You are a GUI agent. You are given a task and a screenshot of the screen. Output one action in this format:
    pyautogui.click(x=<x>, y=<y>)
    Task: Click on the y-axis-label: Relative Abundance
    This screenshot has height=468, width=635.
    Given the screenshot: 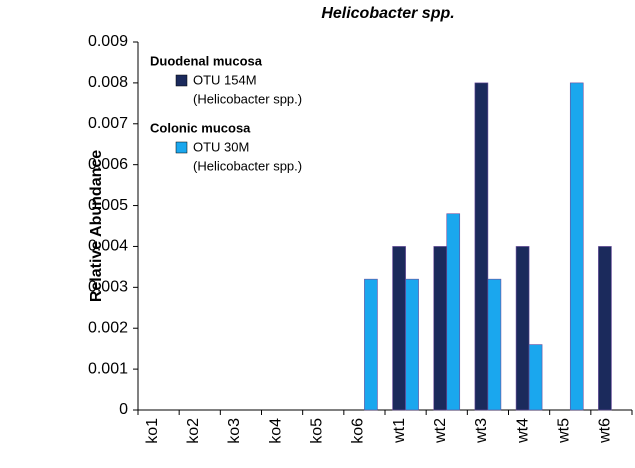 What is the action you would take?
    pyautogui.click(x=96, y=226)
    